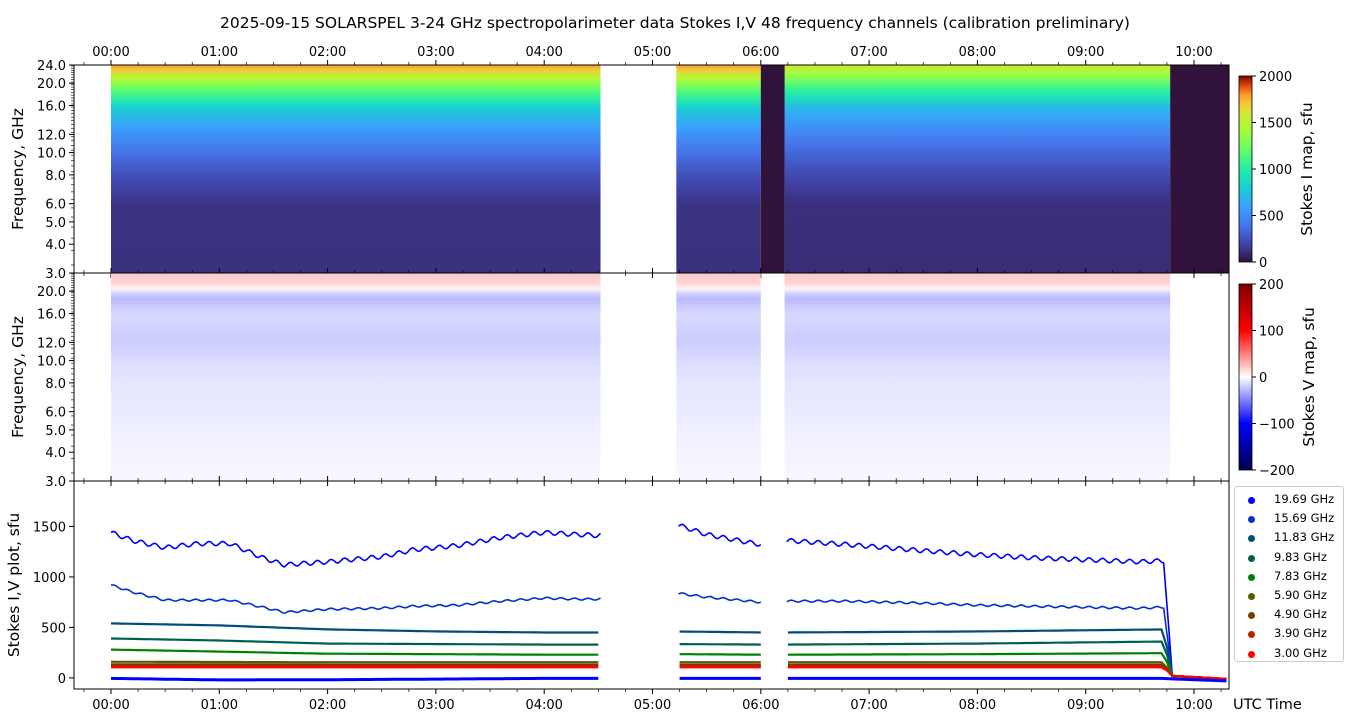  What do you see at coordinates (1277, 425) in the screenshot?
I see `colorbar-tick-label: −100` at bounding box center [1277, 425].